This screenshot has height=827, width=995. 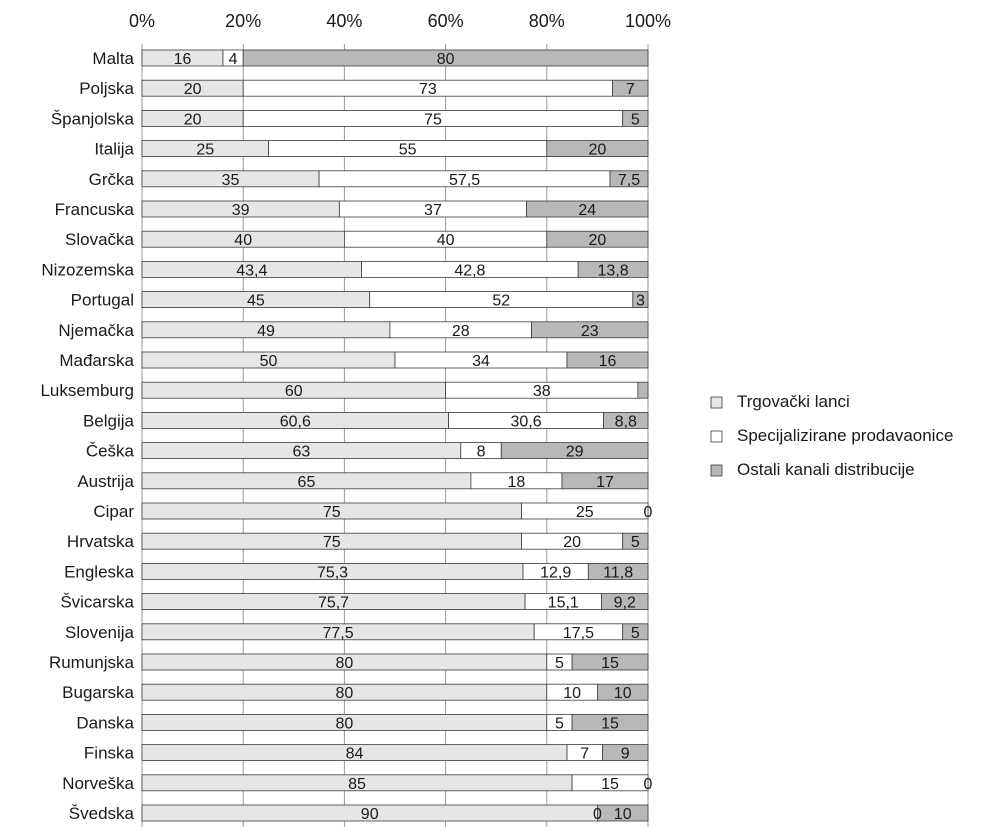 What do you see at coordinates (525, 421) in the screenshot?
I see `data-label: 30,6` at bounding box center [525, 421].